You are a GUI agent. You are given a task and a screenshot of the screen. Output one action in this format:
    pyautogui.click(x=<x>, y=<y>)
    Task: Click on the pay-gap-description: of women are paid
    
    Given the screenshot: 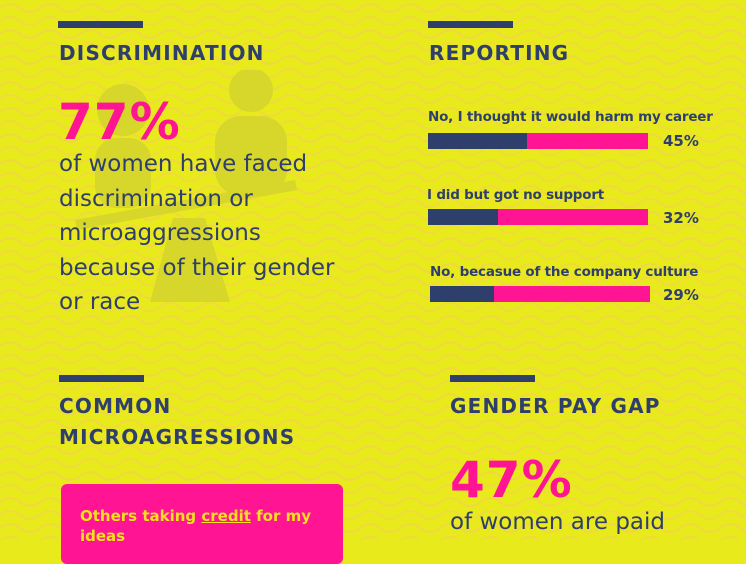 What is the action you would take?
    pyautogui.click(x=557, y=522)
    